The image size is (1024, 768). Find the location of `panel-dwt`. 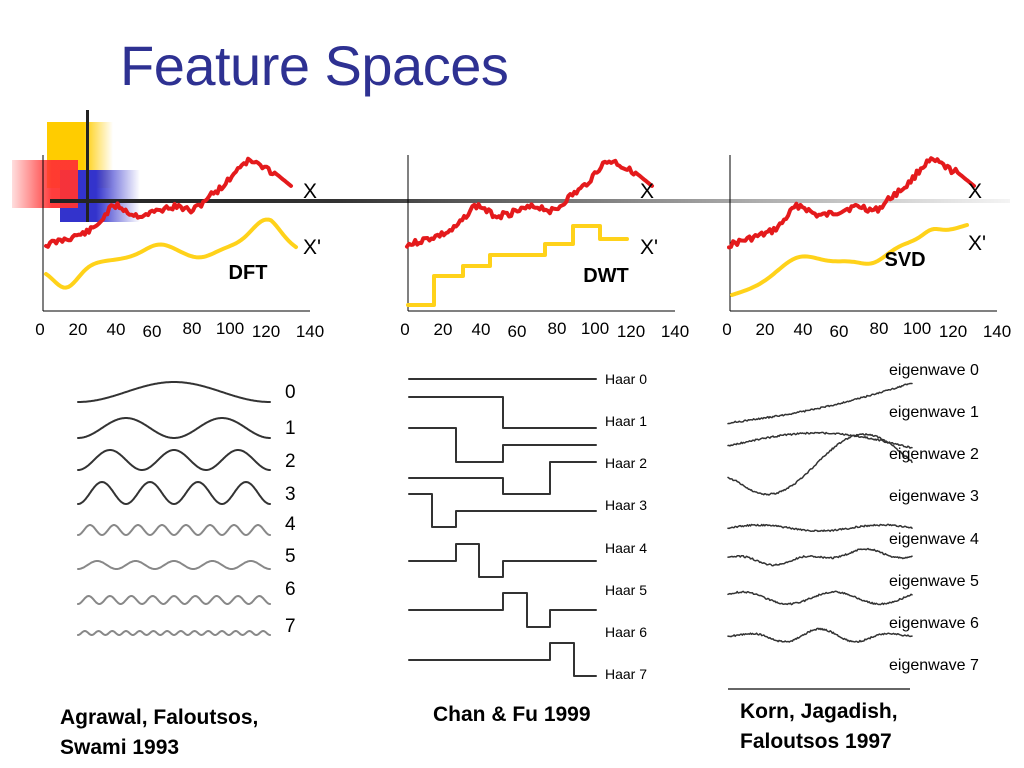

panel-dwt is located at coordinates (541, 233).